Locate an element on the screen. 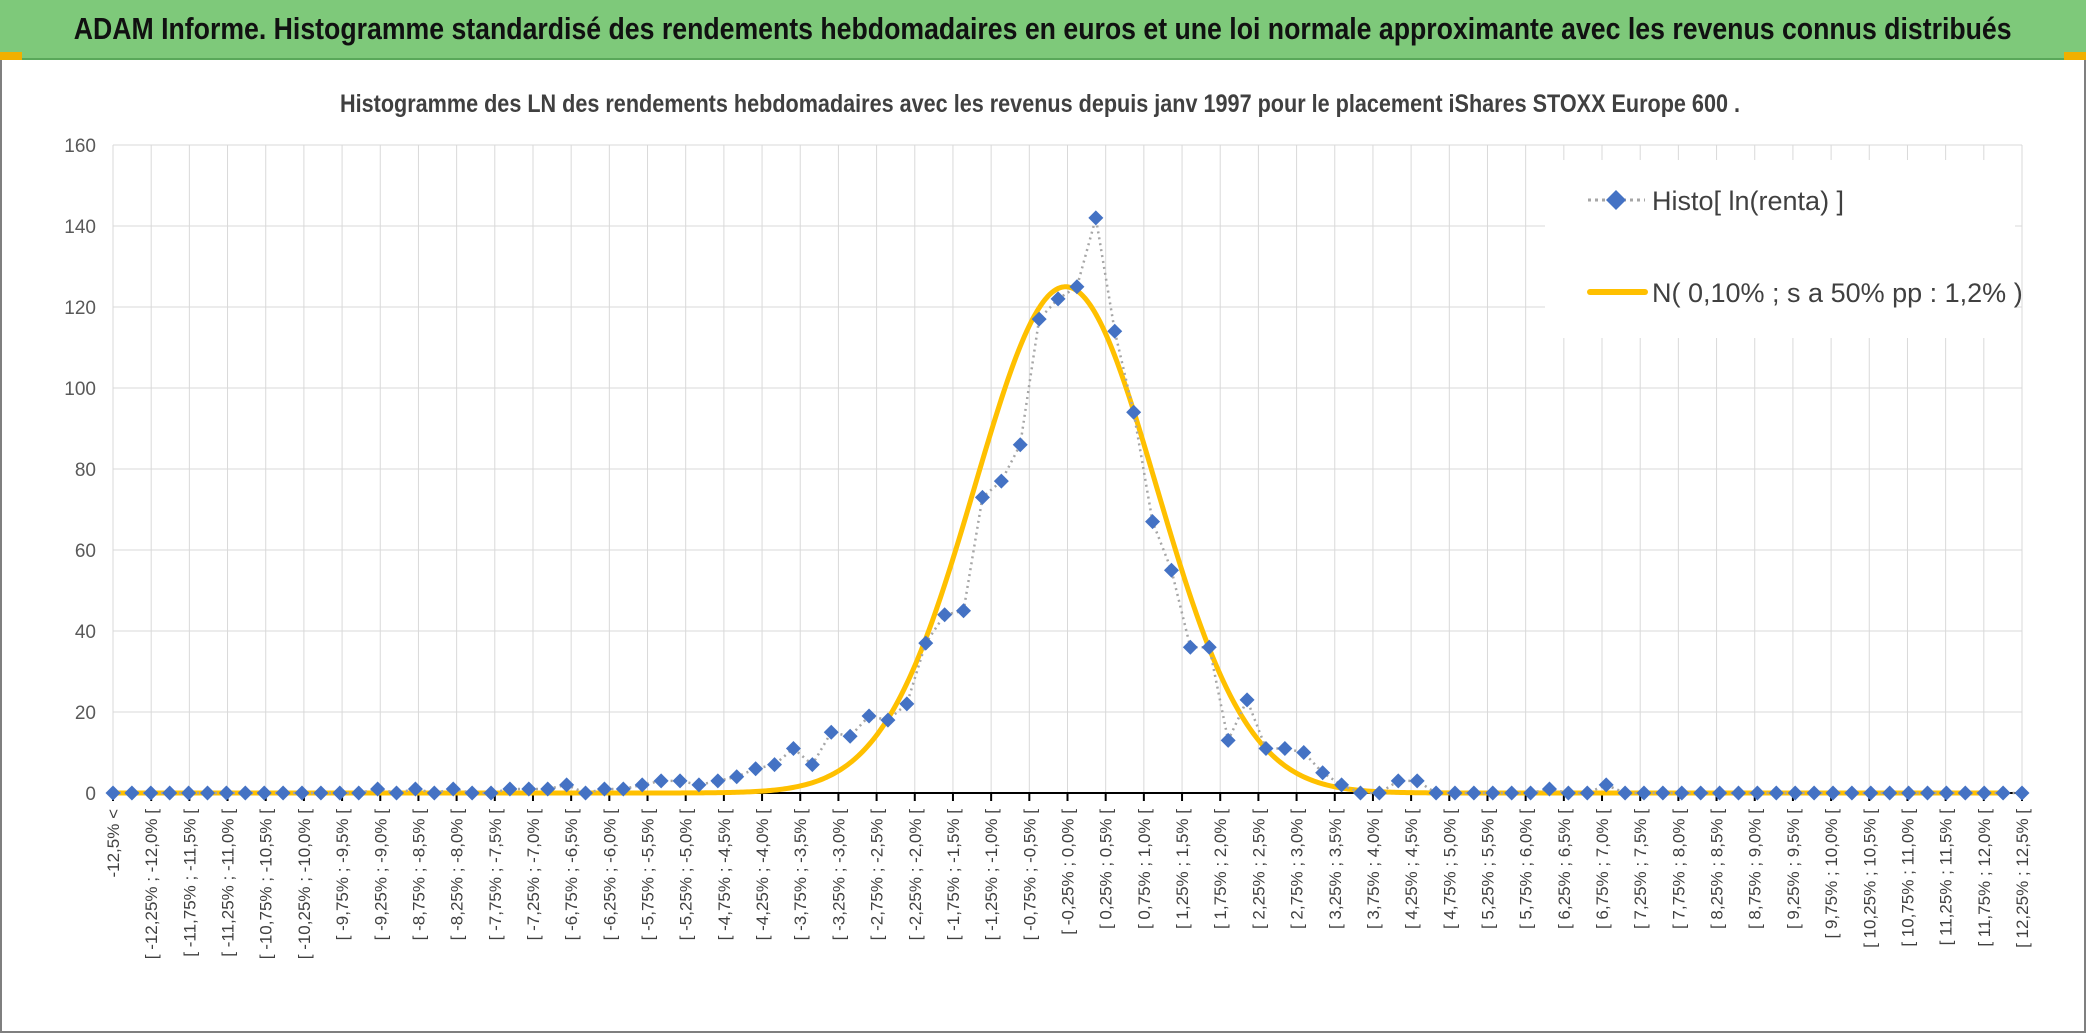 The width and height of the screenshot is (2086, 1033). x-tick-label: [ 6,25% ; 6,5% [ is located at coordinates (1564, 869).